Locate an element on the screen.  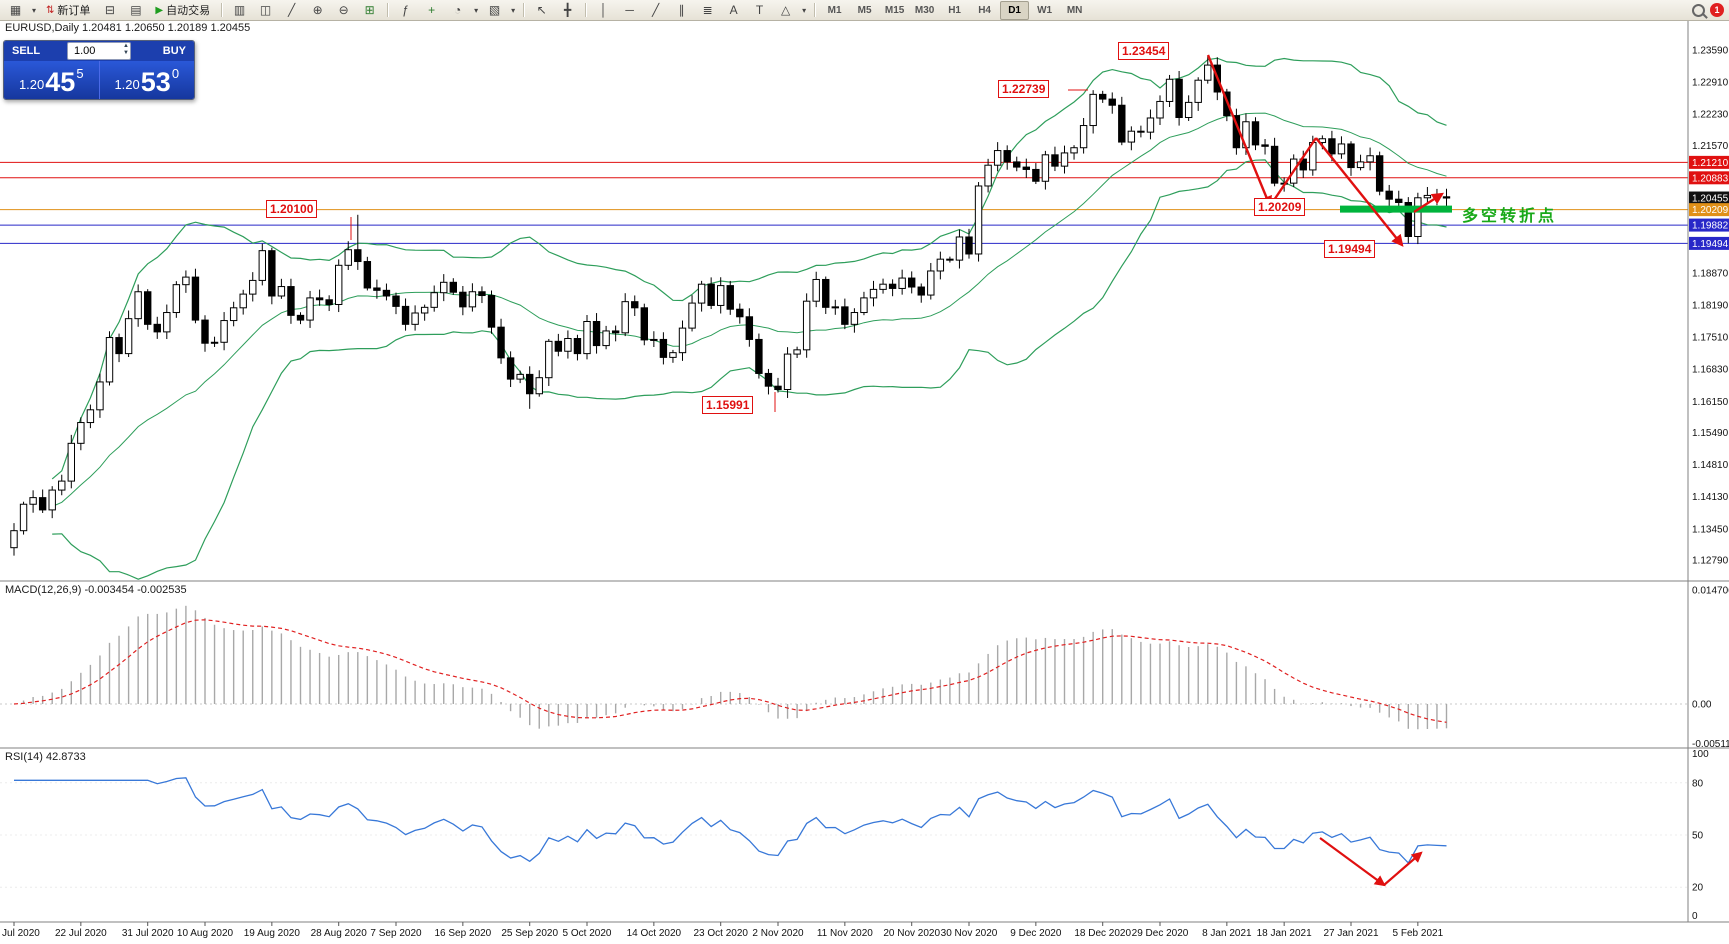
rsi-panel is located at coordinates (844, 832).